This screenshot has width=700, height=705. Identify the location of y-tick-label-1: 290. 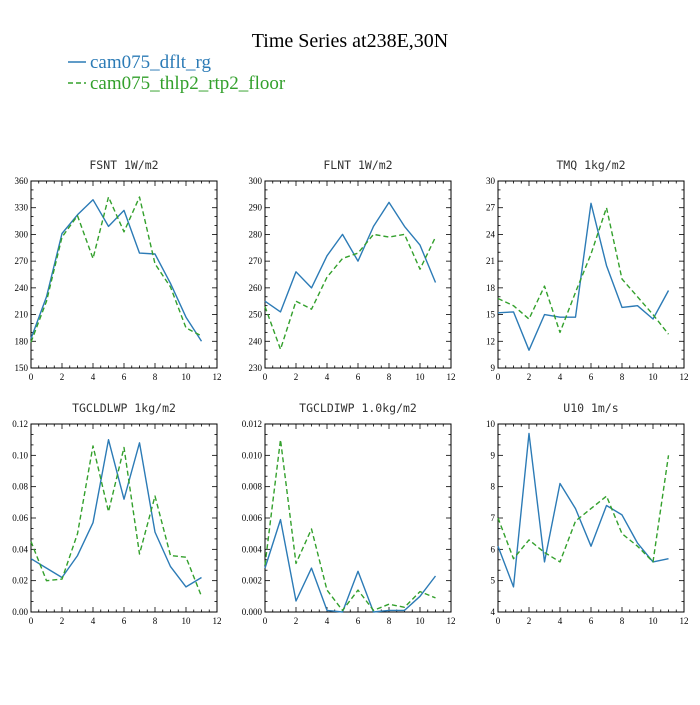
(256, 208).